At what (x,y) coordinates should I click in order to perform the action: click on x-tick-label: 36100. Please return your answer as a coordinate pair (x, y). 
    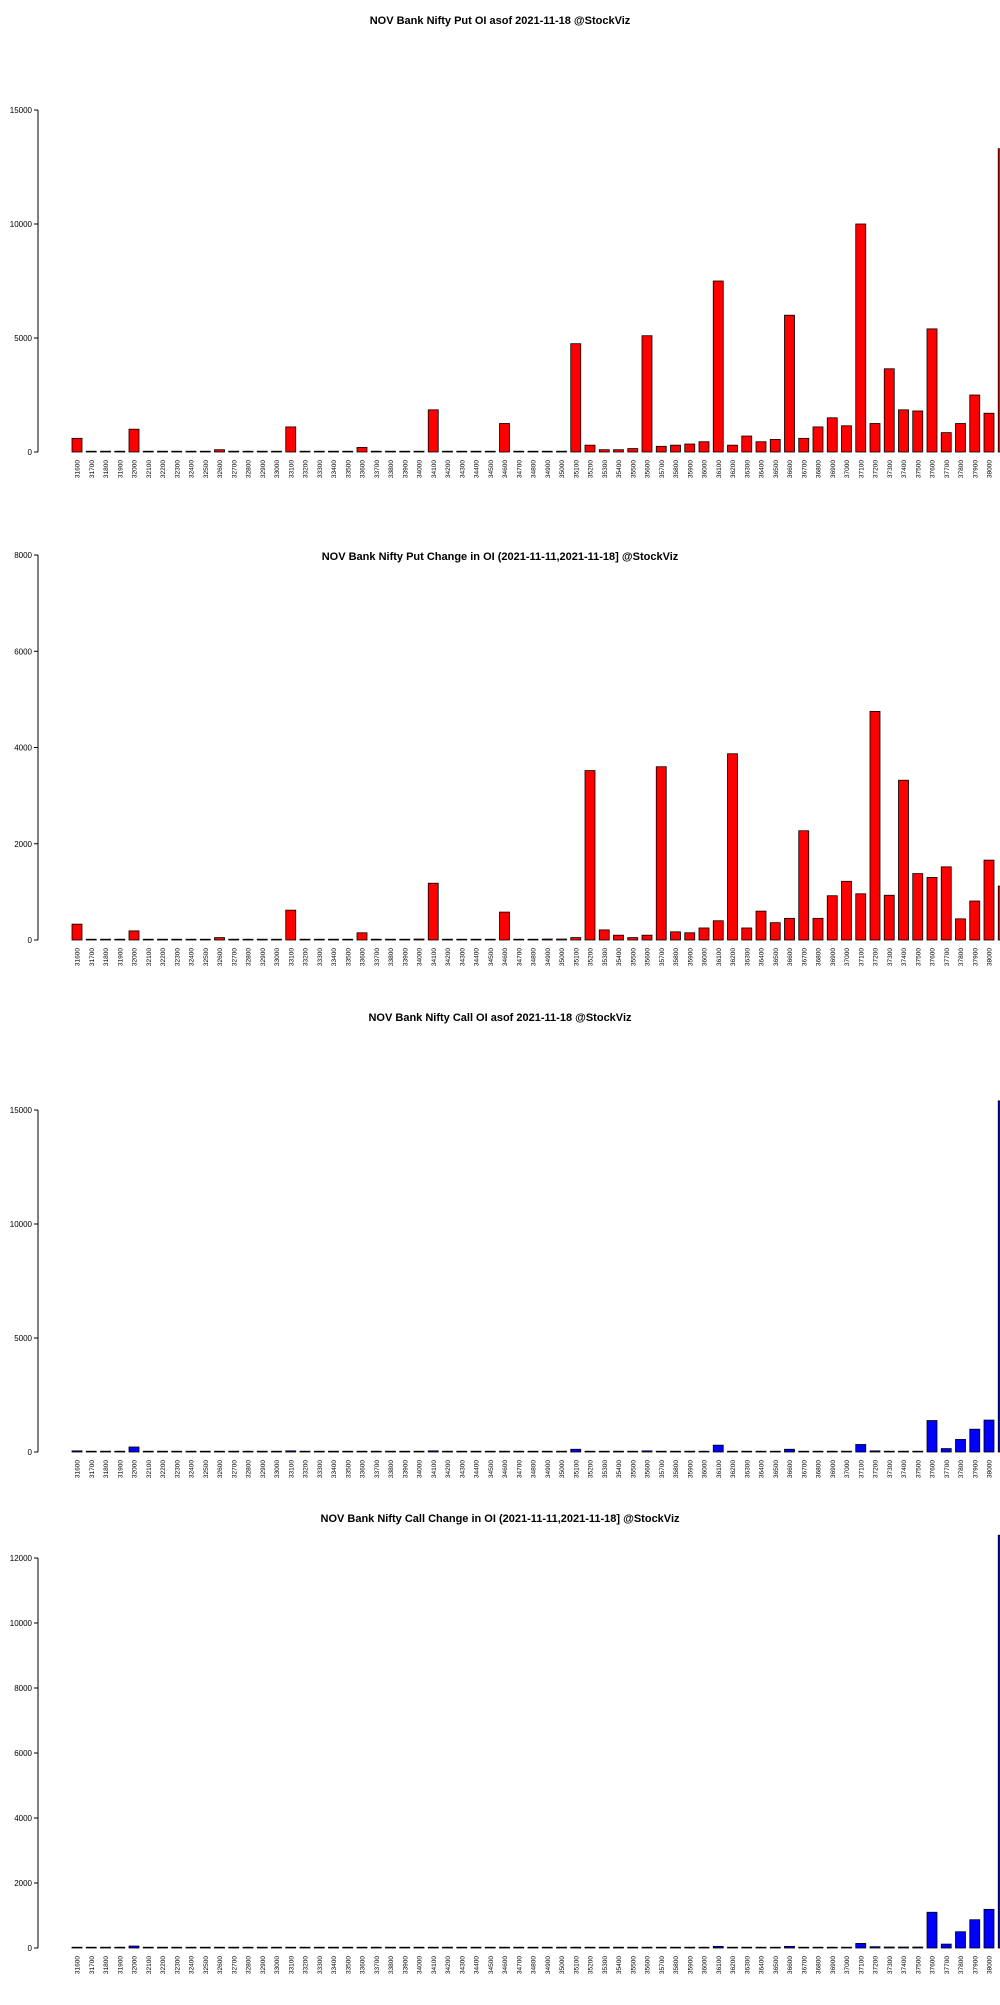
    Looking at the image, I should click on (719, 1469).